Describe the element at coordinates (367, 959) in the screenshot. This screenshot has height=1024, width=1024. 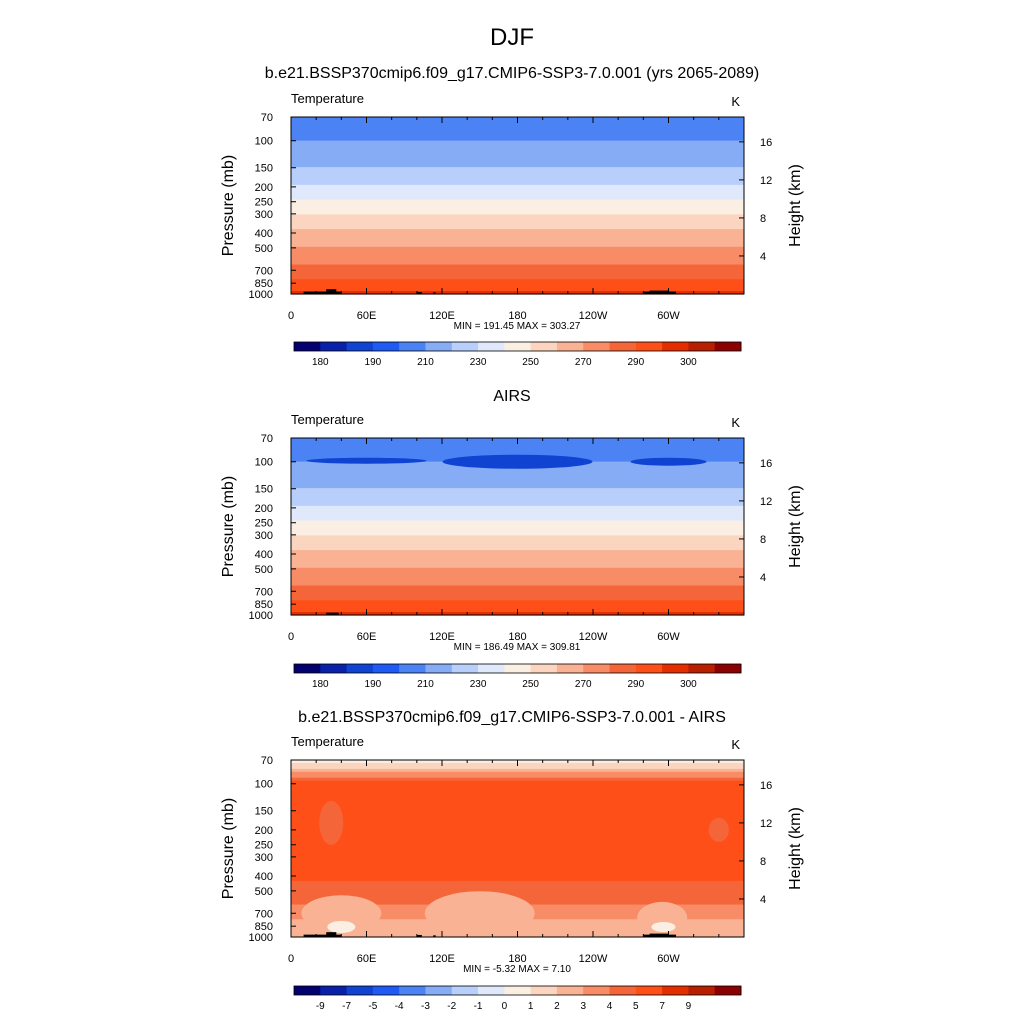
I see `x-tick-label: 60E` at that location.